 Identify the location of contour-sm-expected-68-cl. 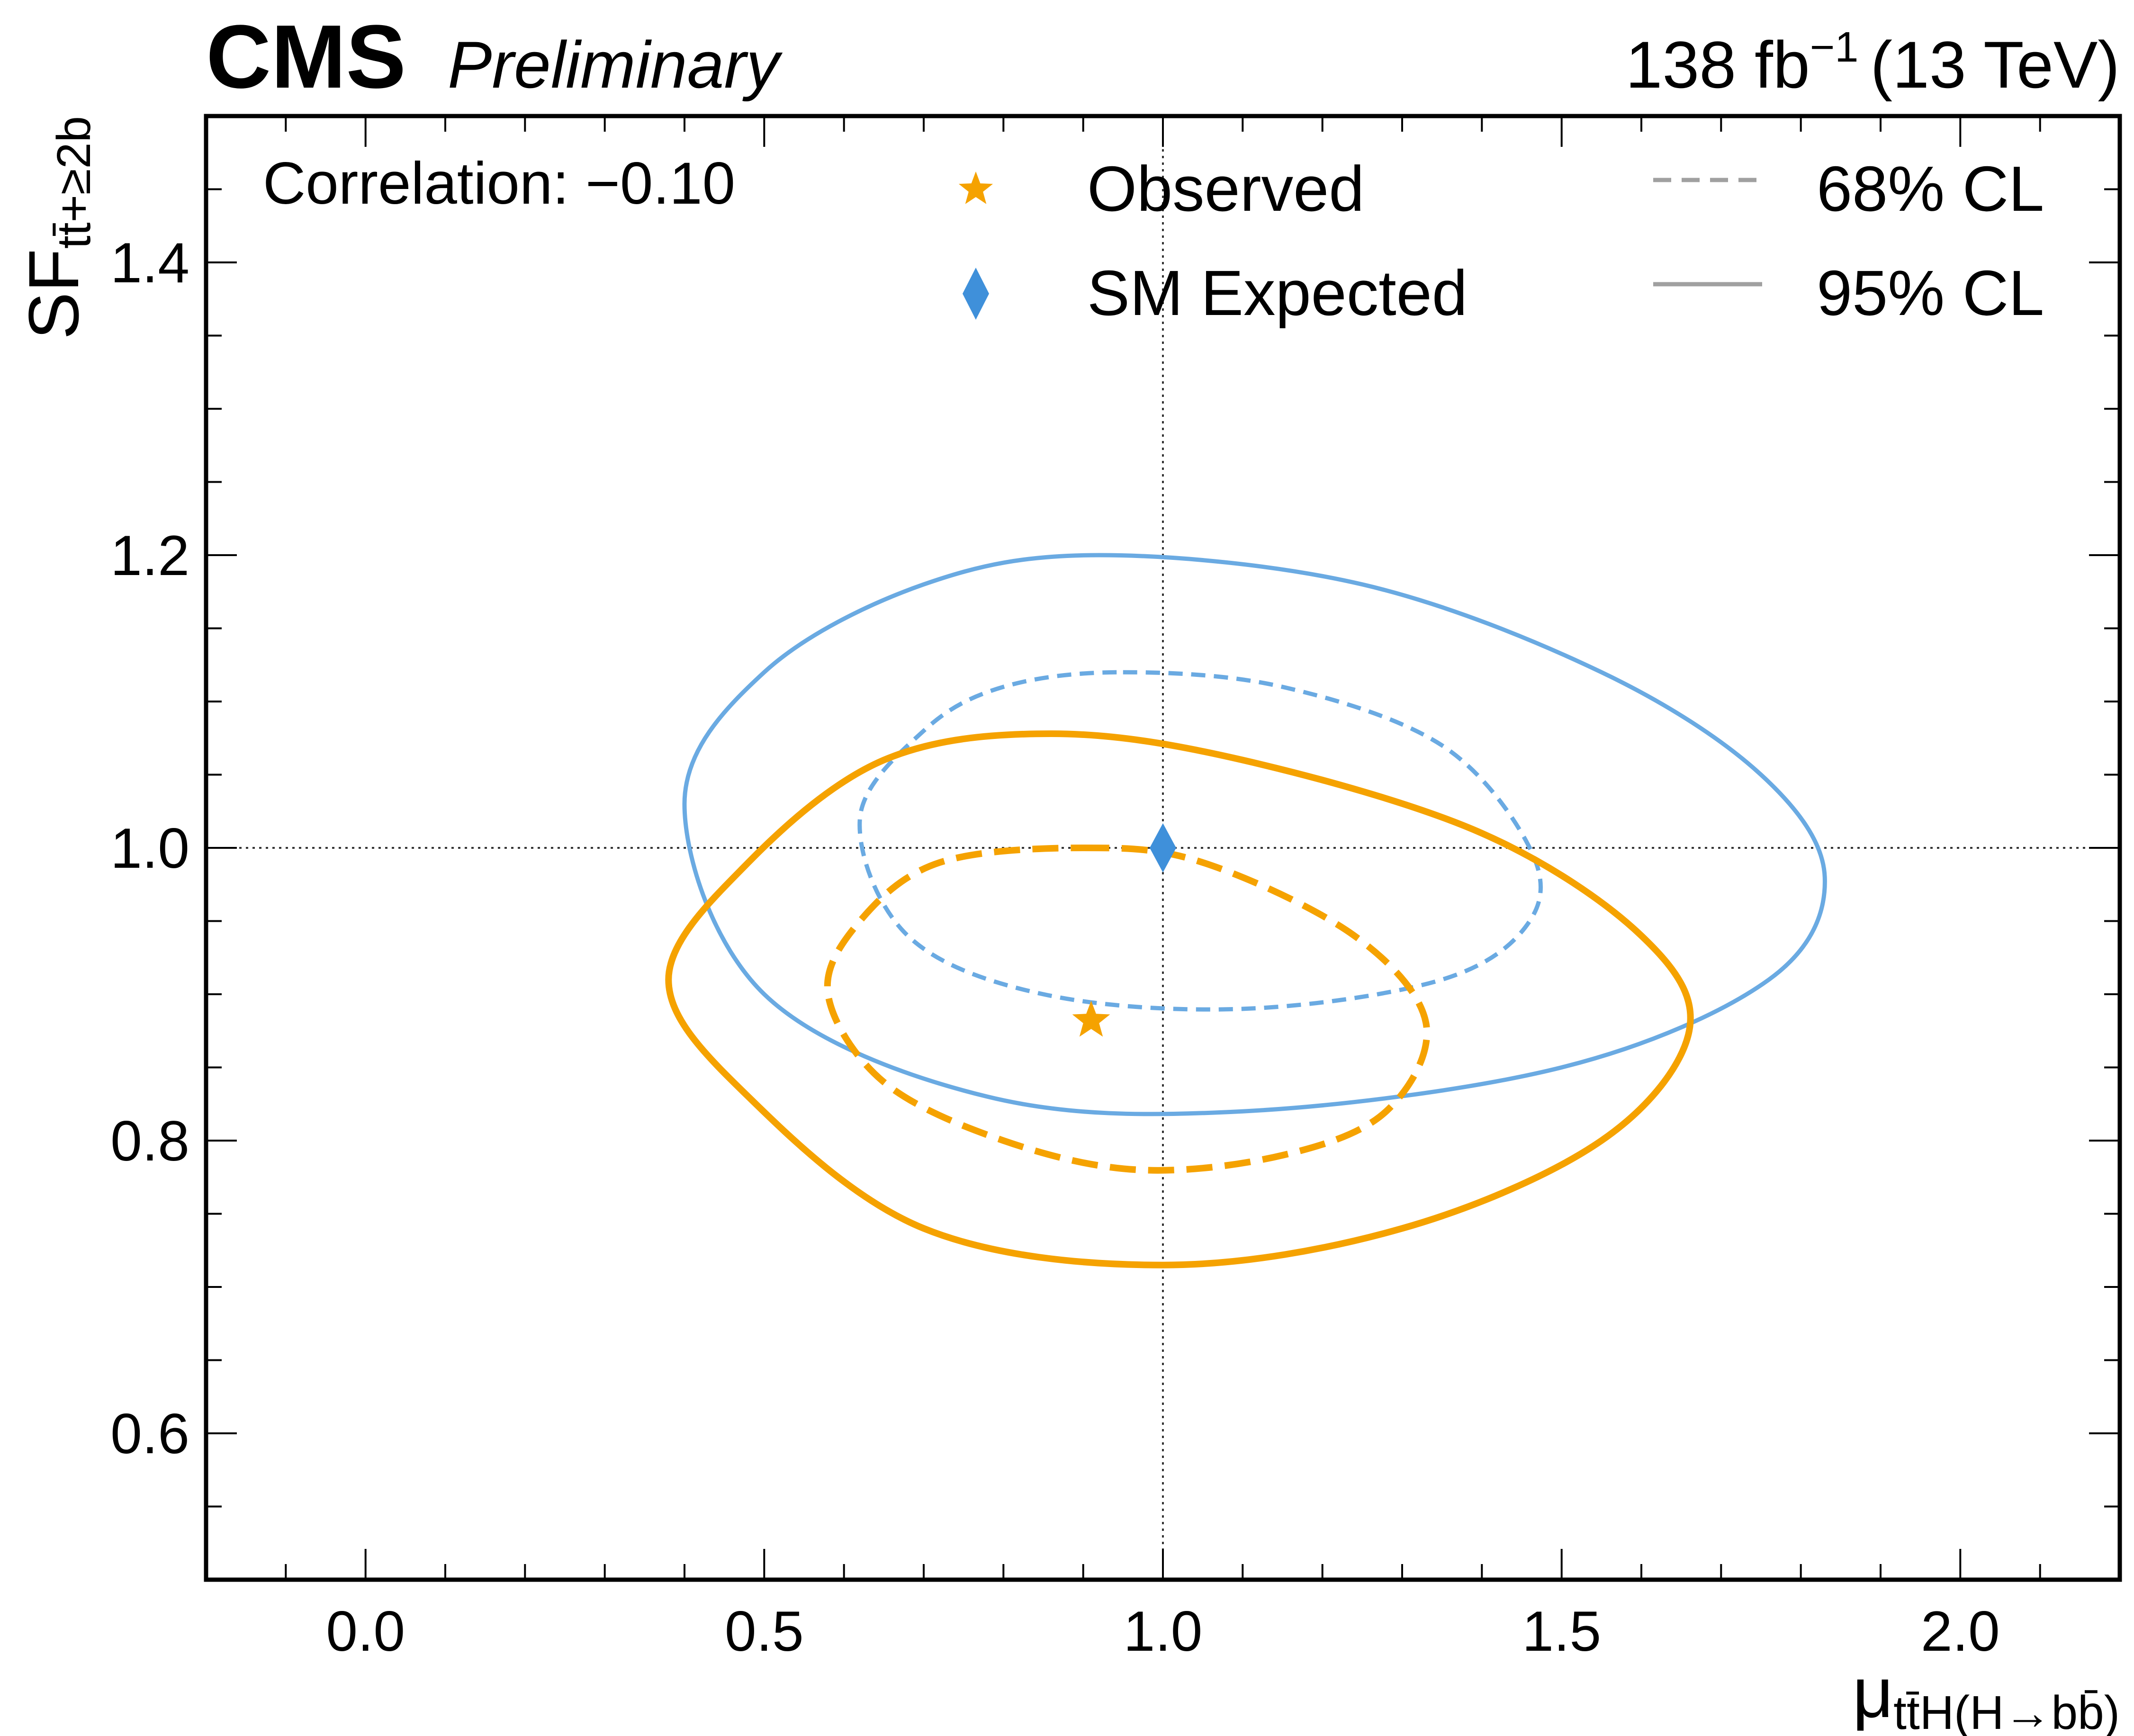
(1200, 841).